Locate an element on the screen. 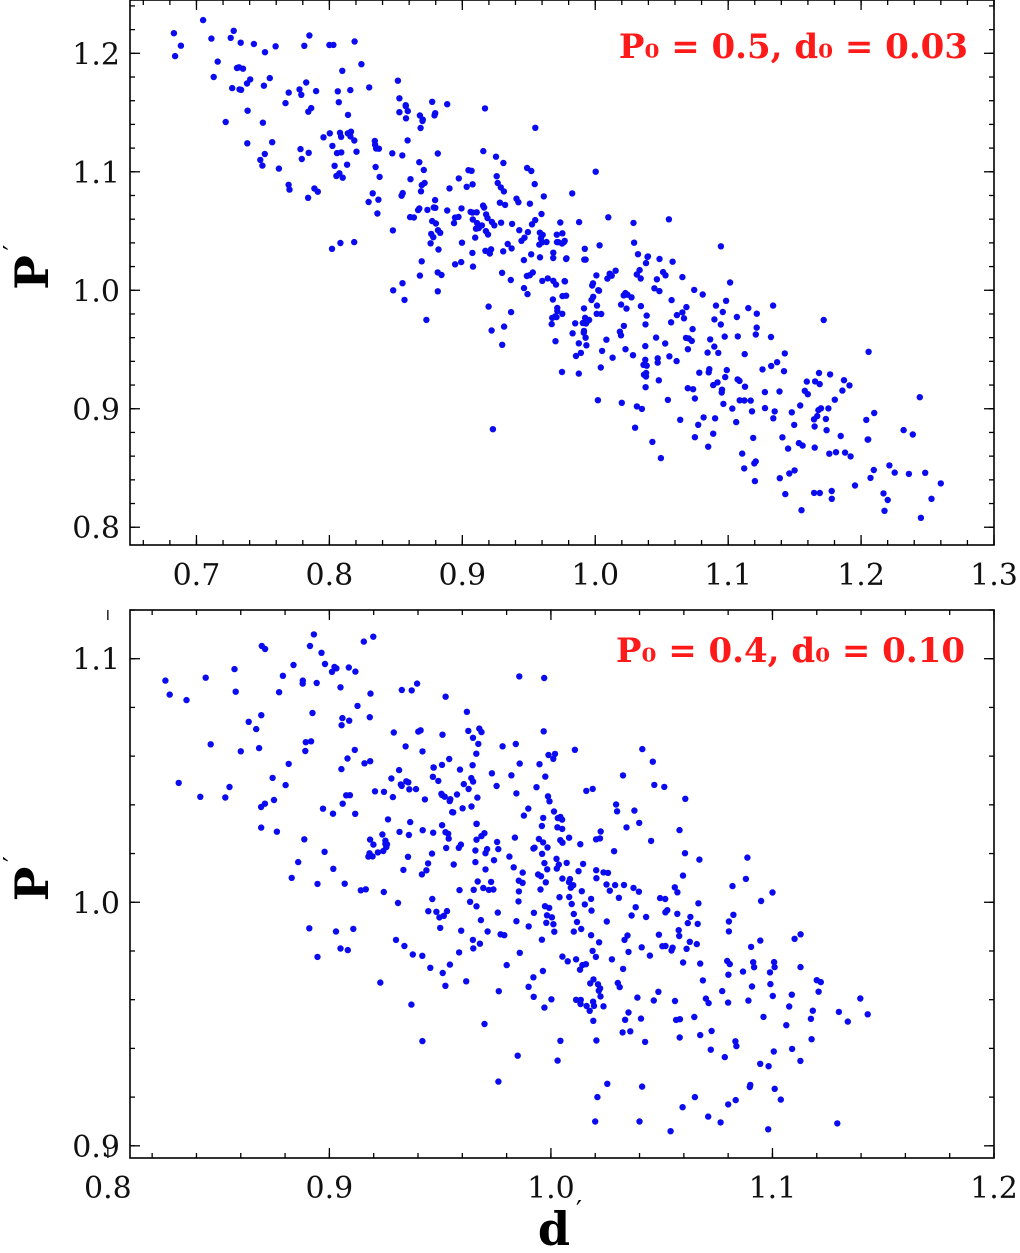 The image size is (1020, 1253). y-tick-label: 1.0 is located at coordinates (96, 291).